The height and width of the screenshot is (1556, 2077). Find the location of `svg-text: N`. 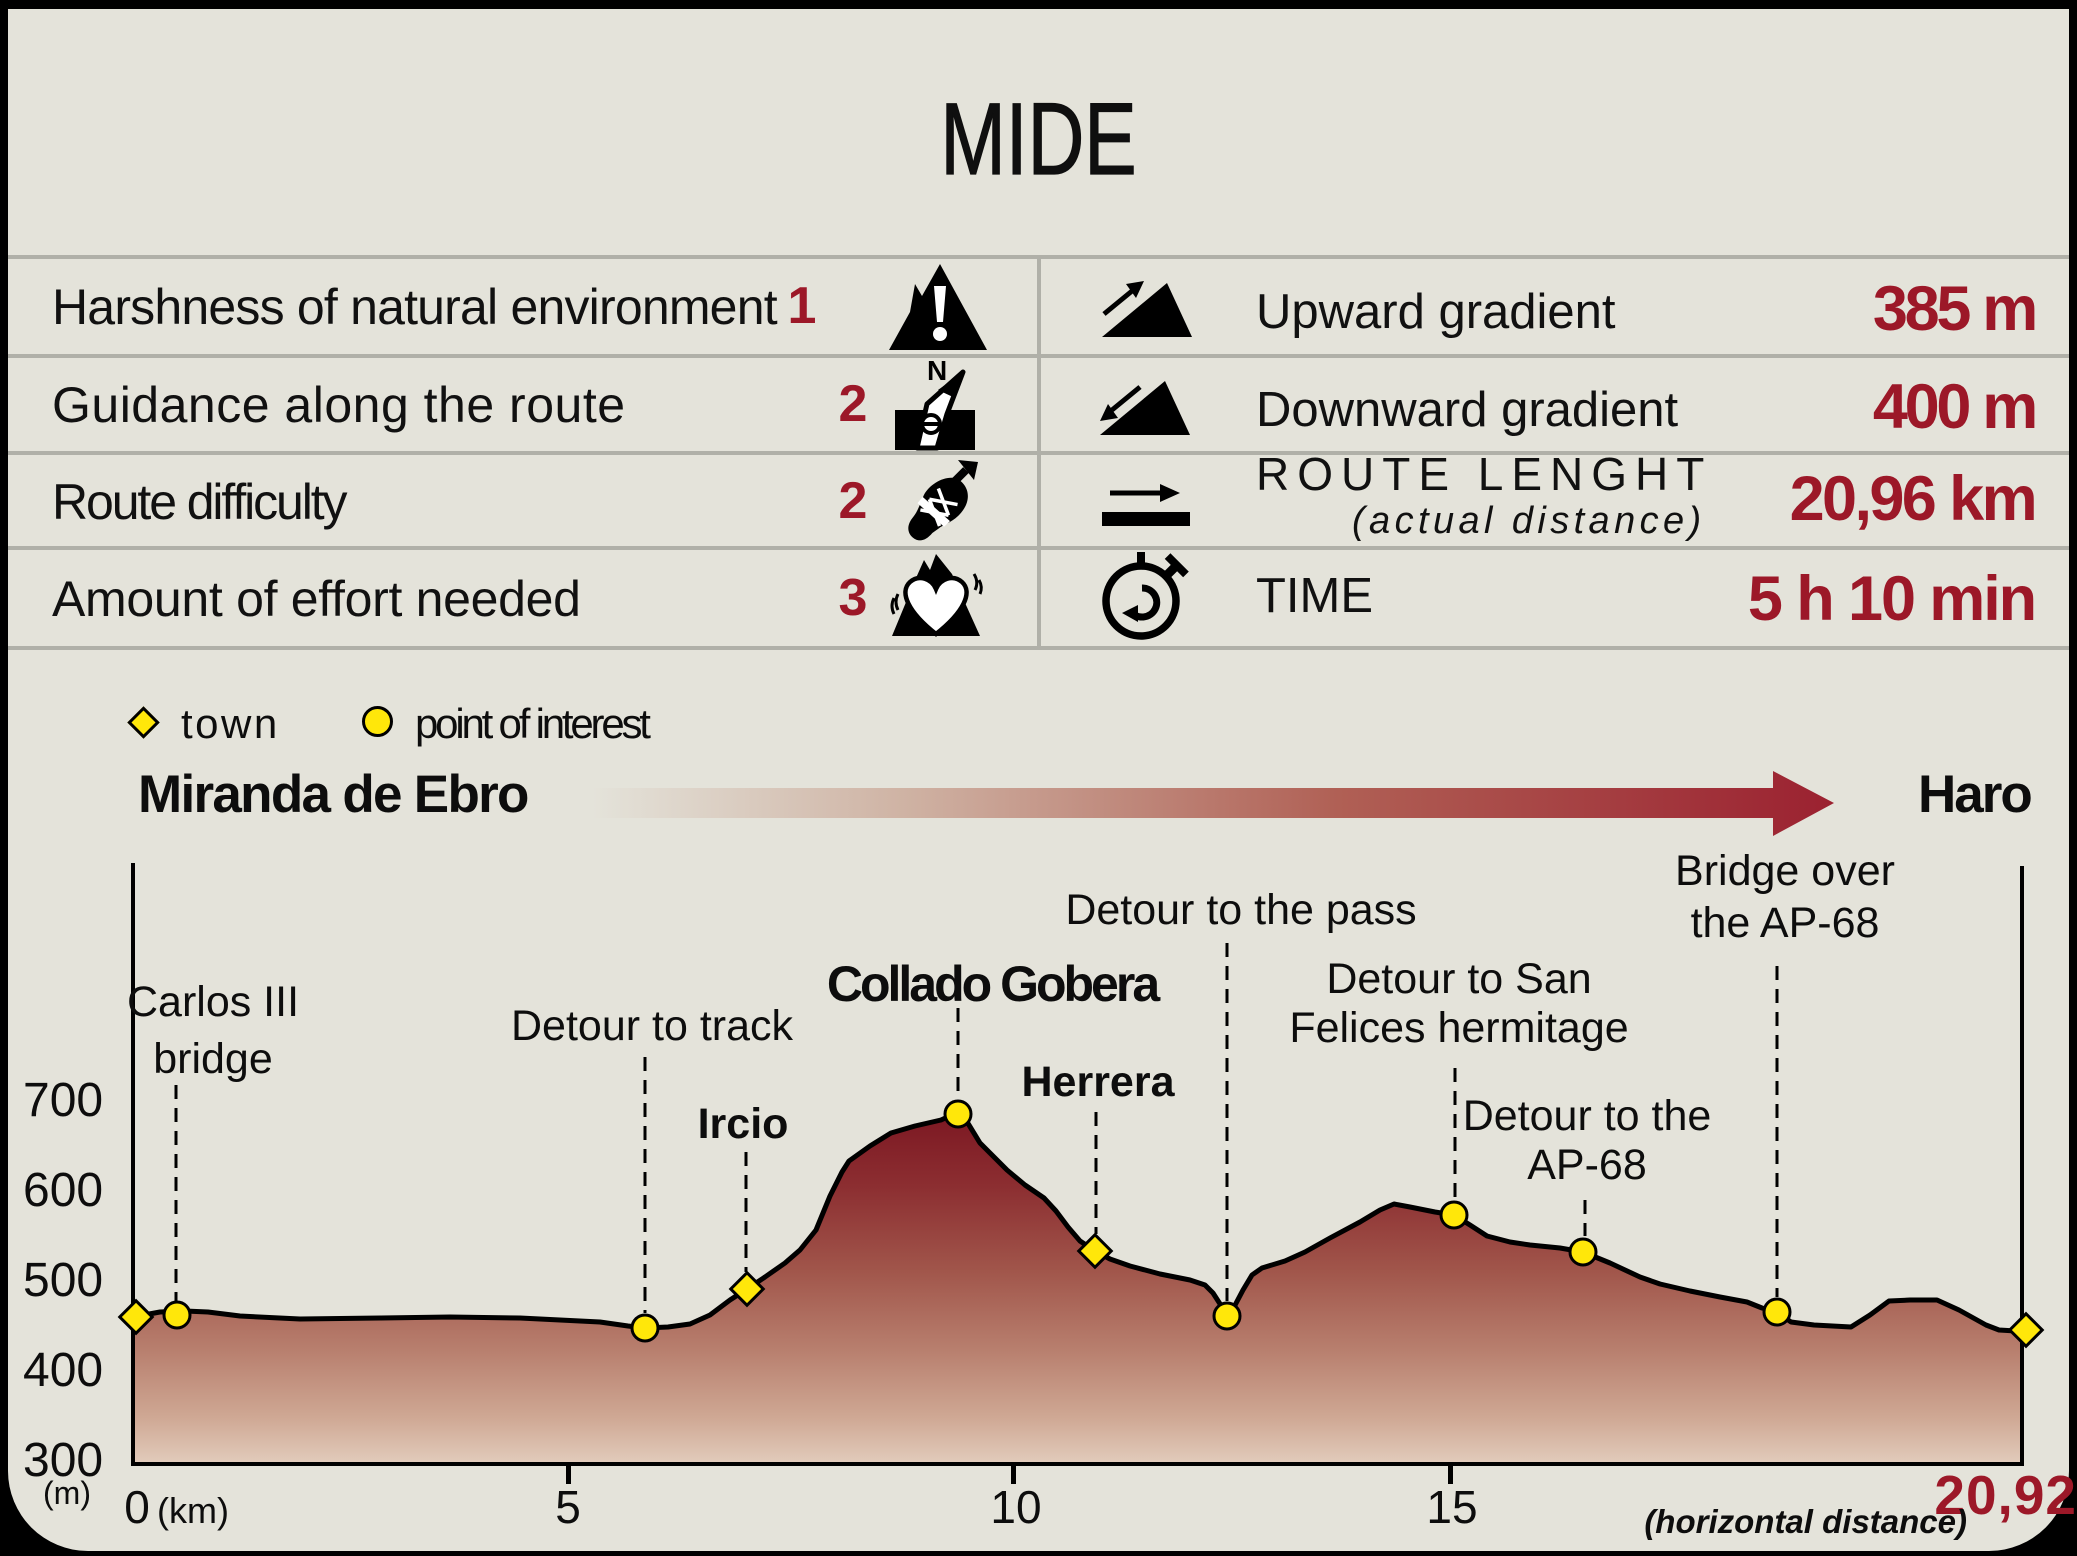

svg-text: N is located at coordinates (937, 372).